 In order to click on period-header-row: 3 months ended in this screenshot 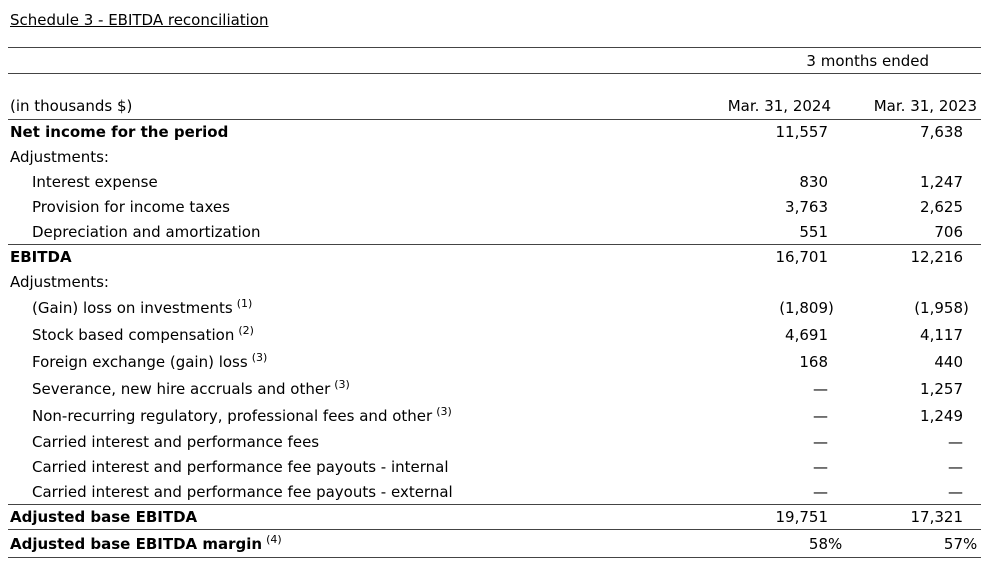, I will do `click(494, 60)`.